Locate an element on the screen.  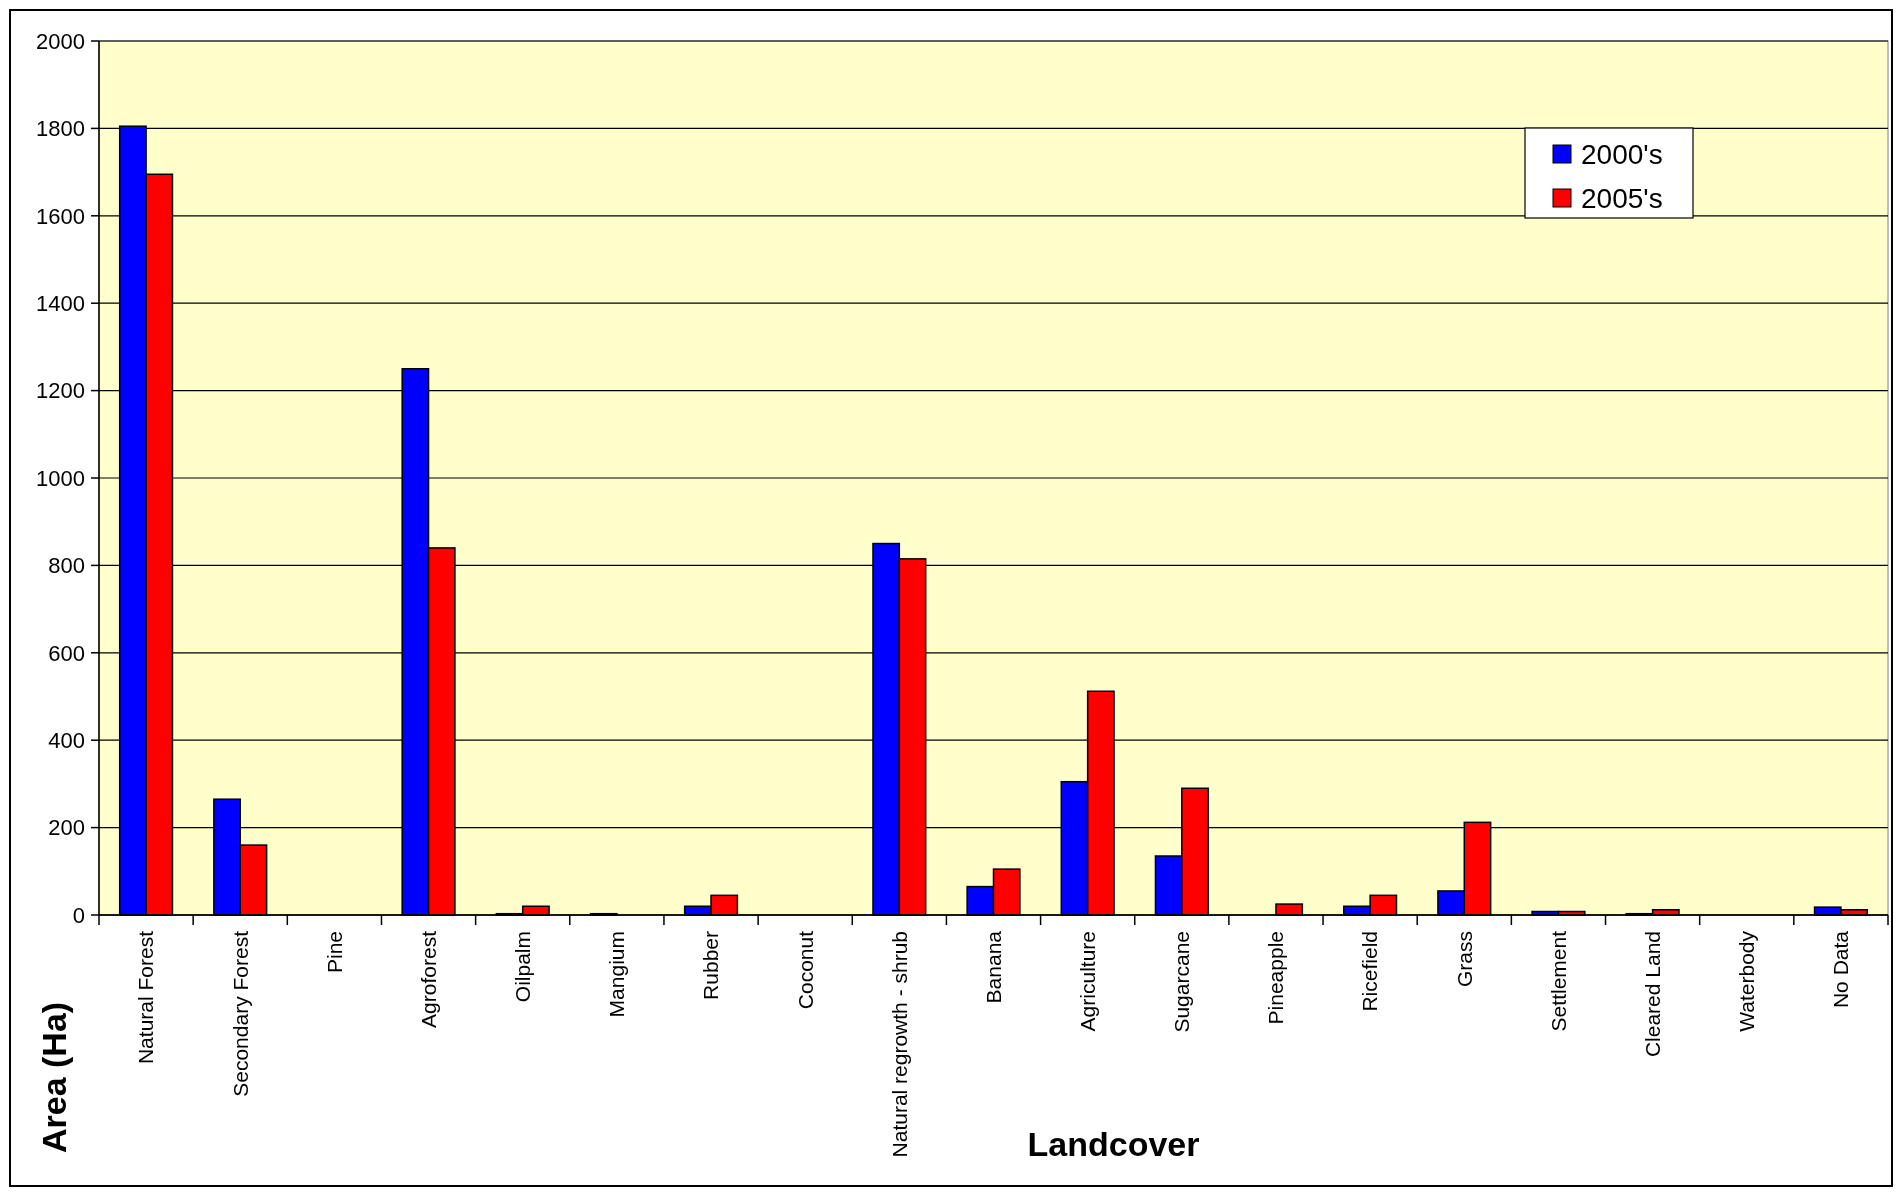
x-tick-label: Rubber is located at coordinates (711, 965).